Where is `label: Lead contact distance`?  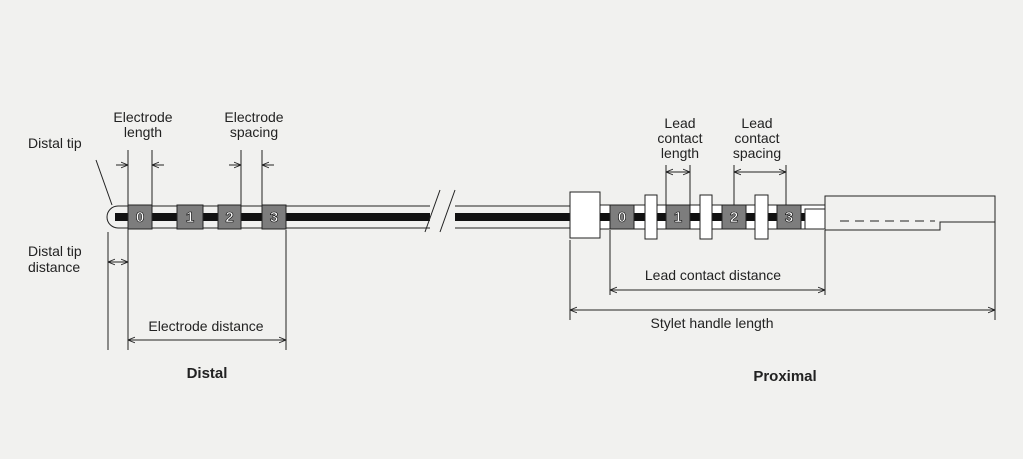 label: Lead contact distance is located at coordinates (713, 275).